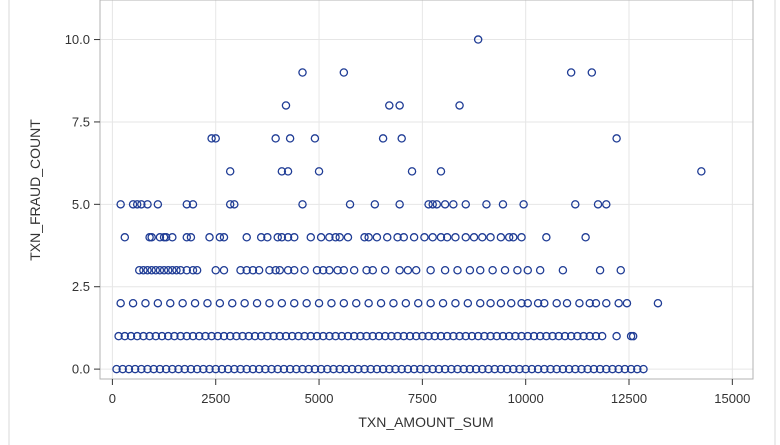 The height and width of the screenshot is (445, 780). I want to click on y-axis-ticks: 0.0 2.5 5.0 7.5 10.0, so click(82, 204).